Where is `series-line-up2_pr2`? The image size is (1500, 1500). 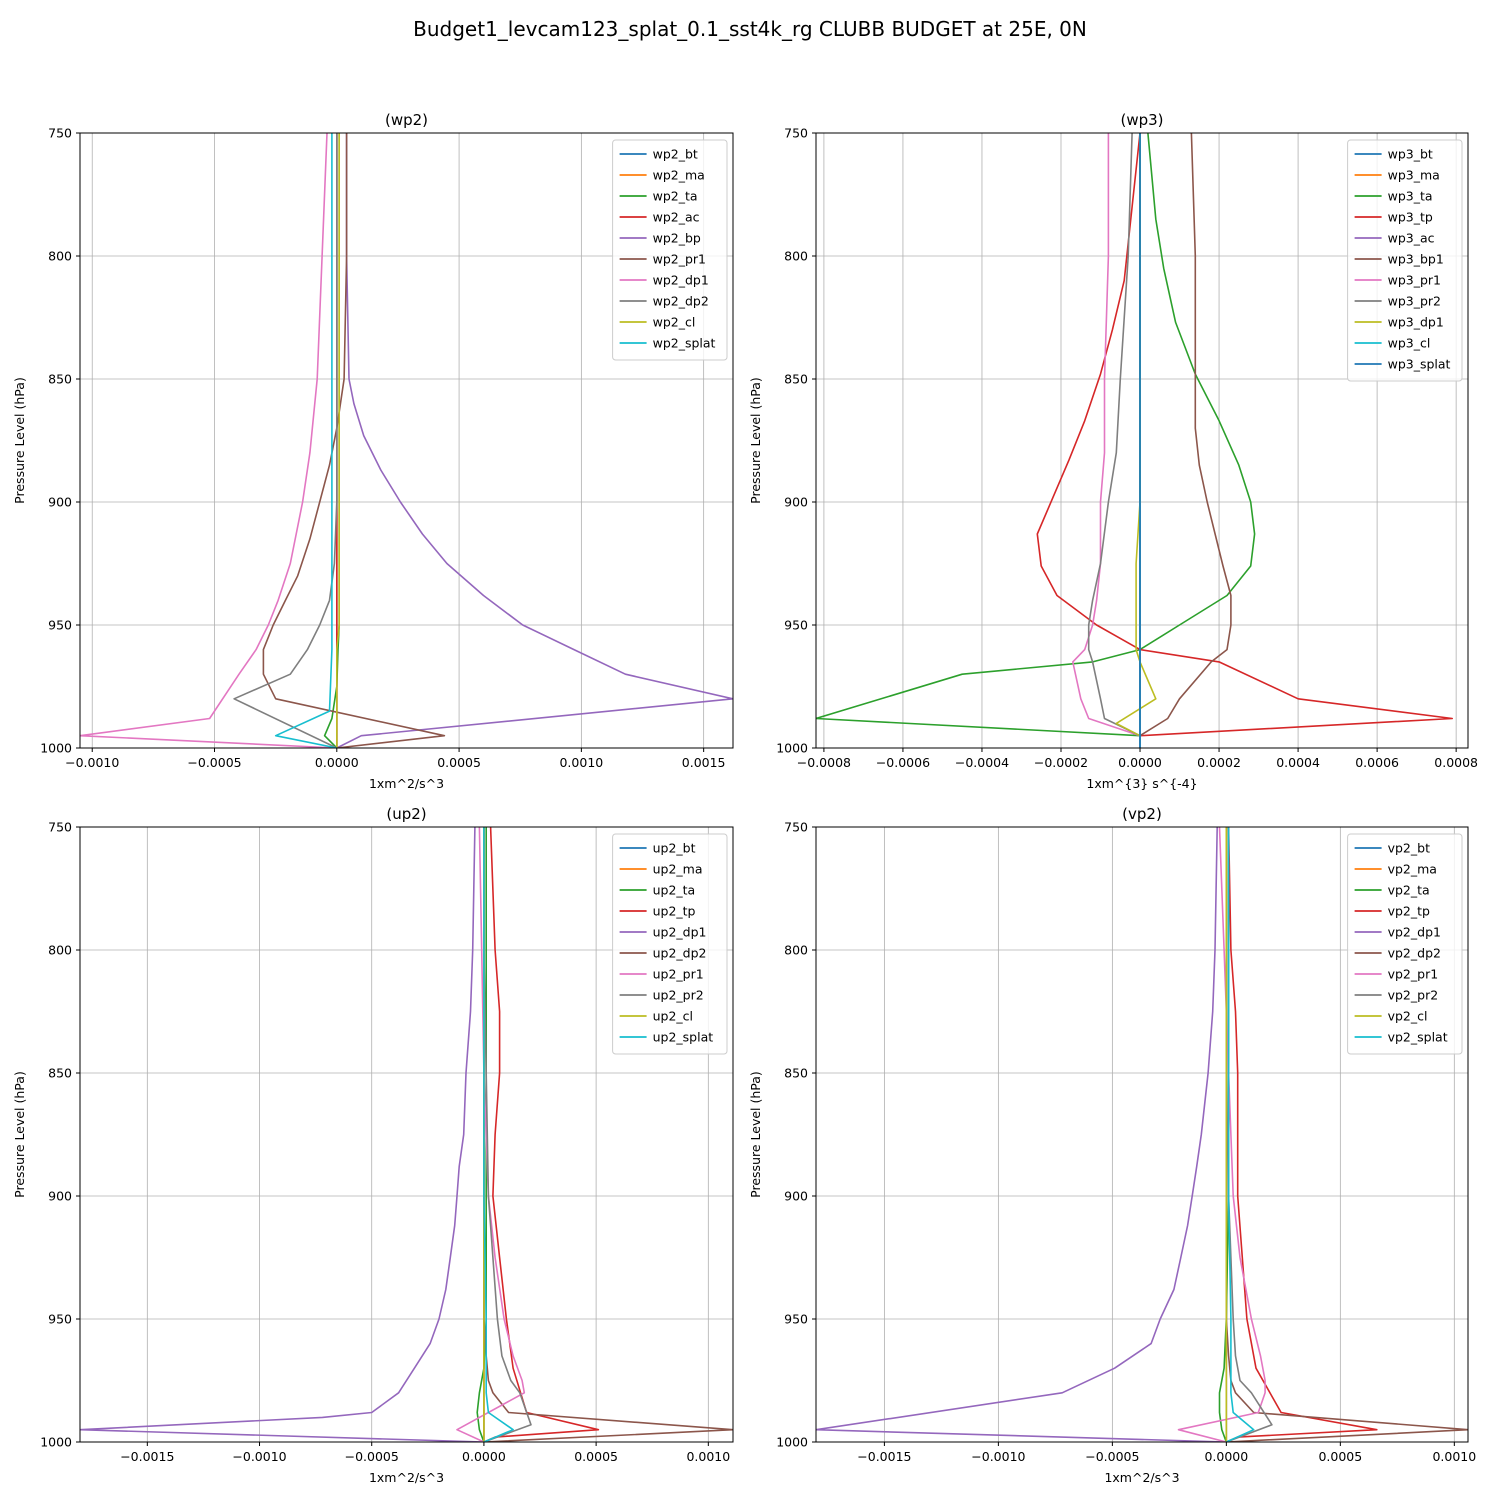 series-line-up2_pr2 is located at coordinates (507, 1134).